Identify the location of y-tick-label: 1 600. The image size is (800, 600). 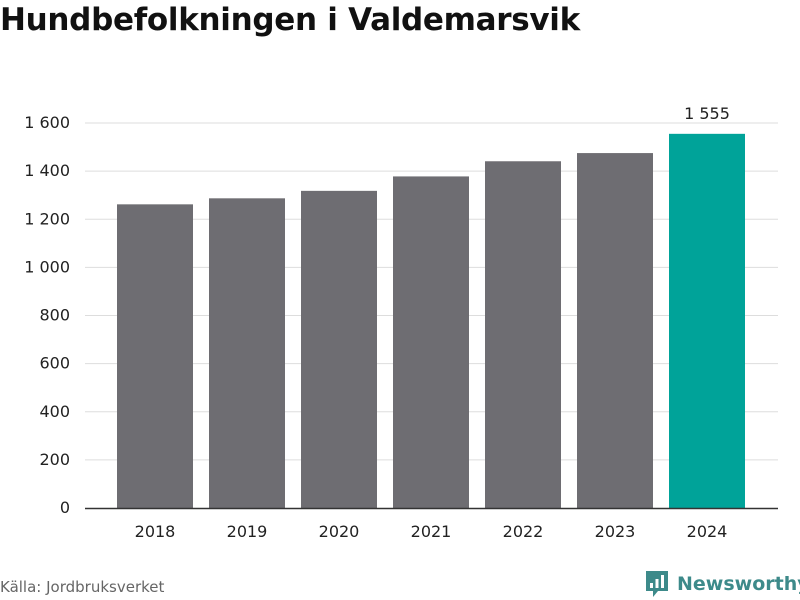
(47, 122).